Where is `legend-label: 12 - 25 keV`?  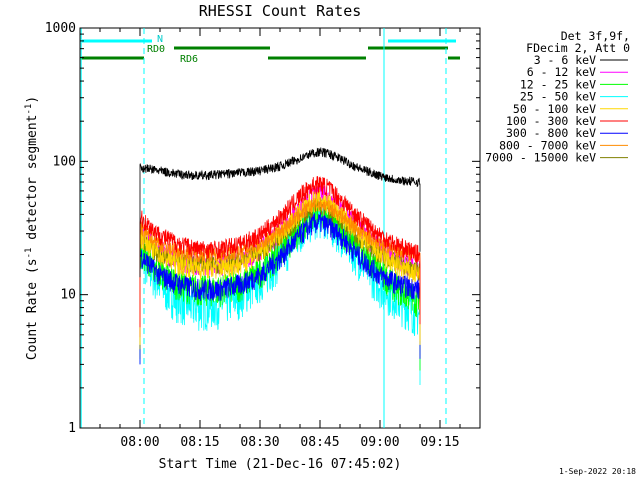 legend-label: 12 - 25 keV is located at coordinates (558, 84).